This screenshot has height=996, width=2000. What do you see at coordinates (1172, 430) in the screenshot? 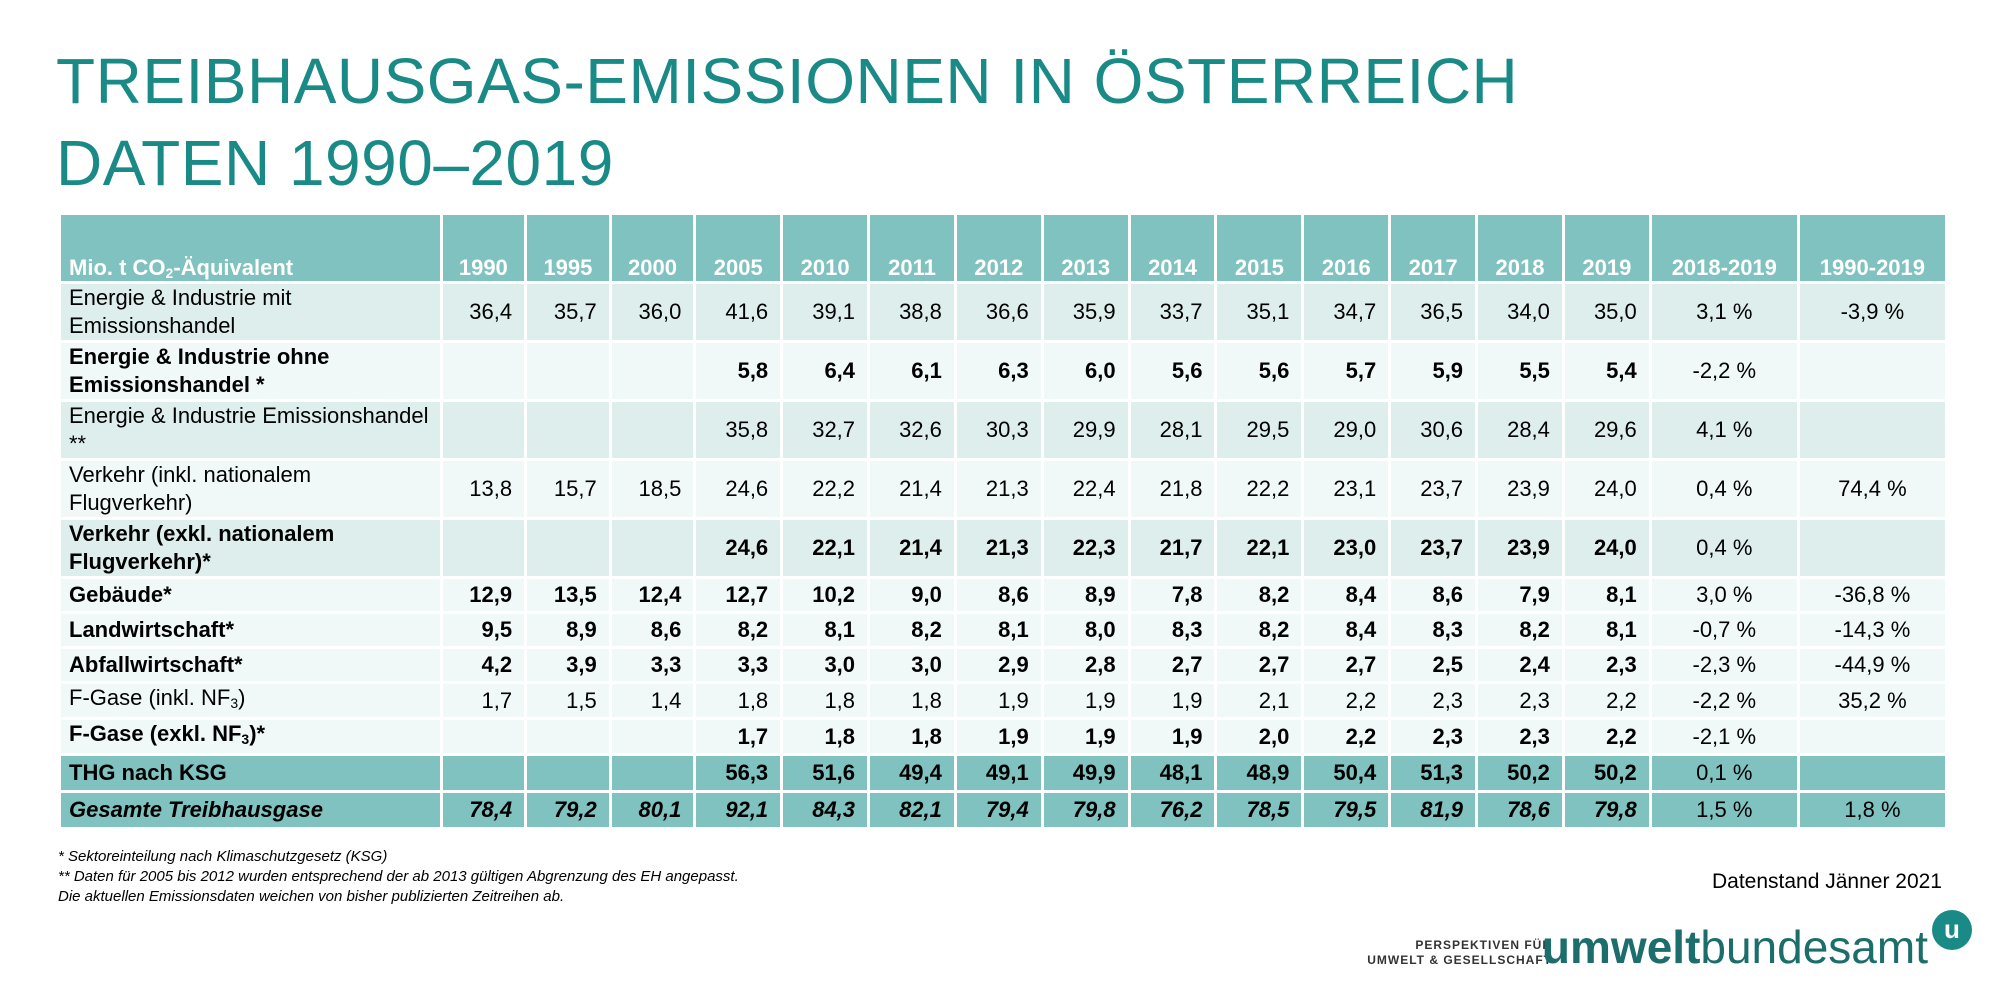
I see `cell-2014: 28,1` at bounding box center [1172, 430].